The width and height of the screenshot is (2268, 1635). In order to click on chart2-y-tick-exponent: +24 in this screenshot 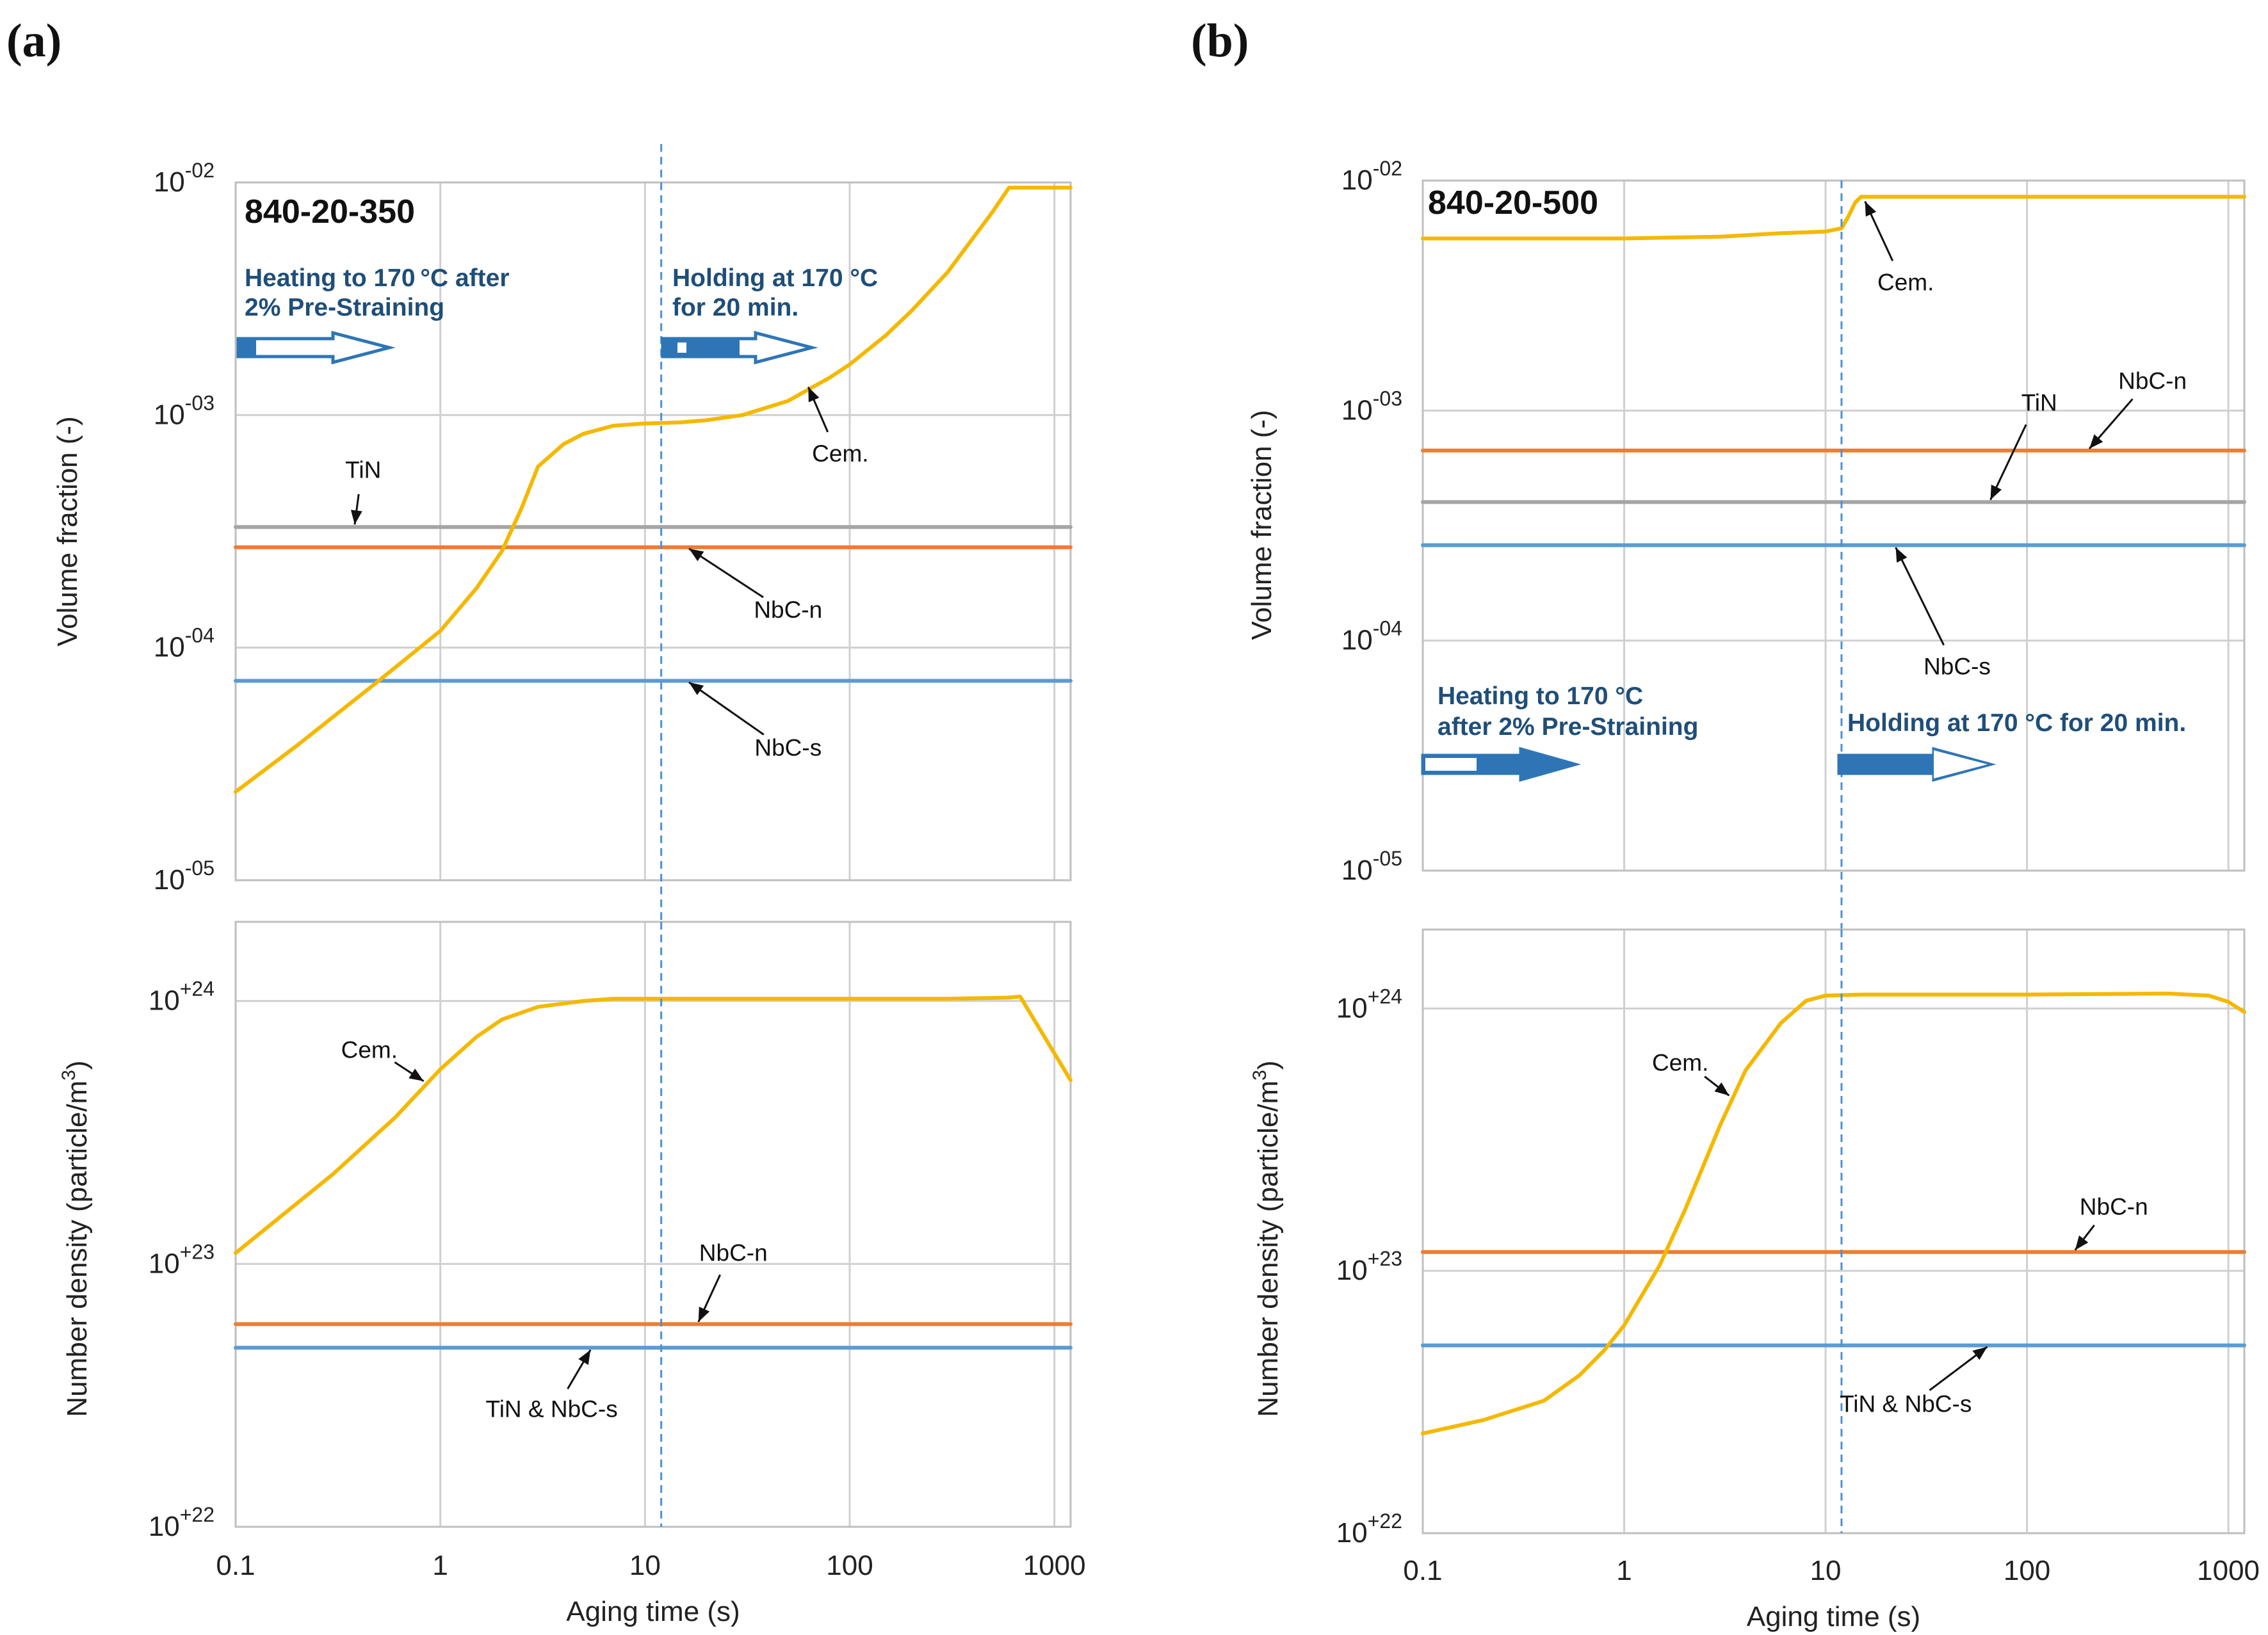, I will do `click(198, 989)`.